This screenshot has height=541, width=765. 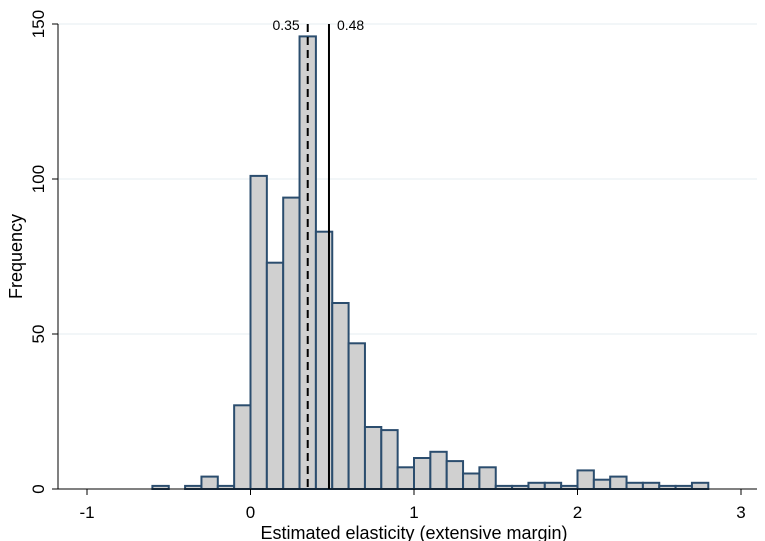 I want to click on x-axis-title: Estimated elasticity (extensive margin), so click(x=413, y=532).